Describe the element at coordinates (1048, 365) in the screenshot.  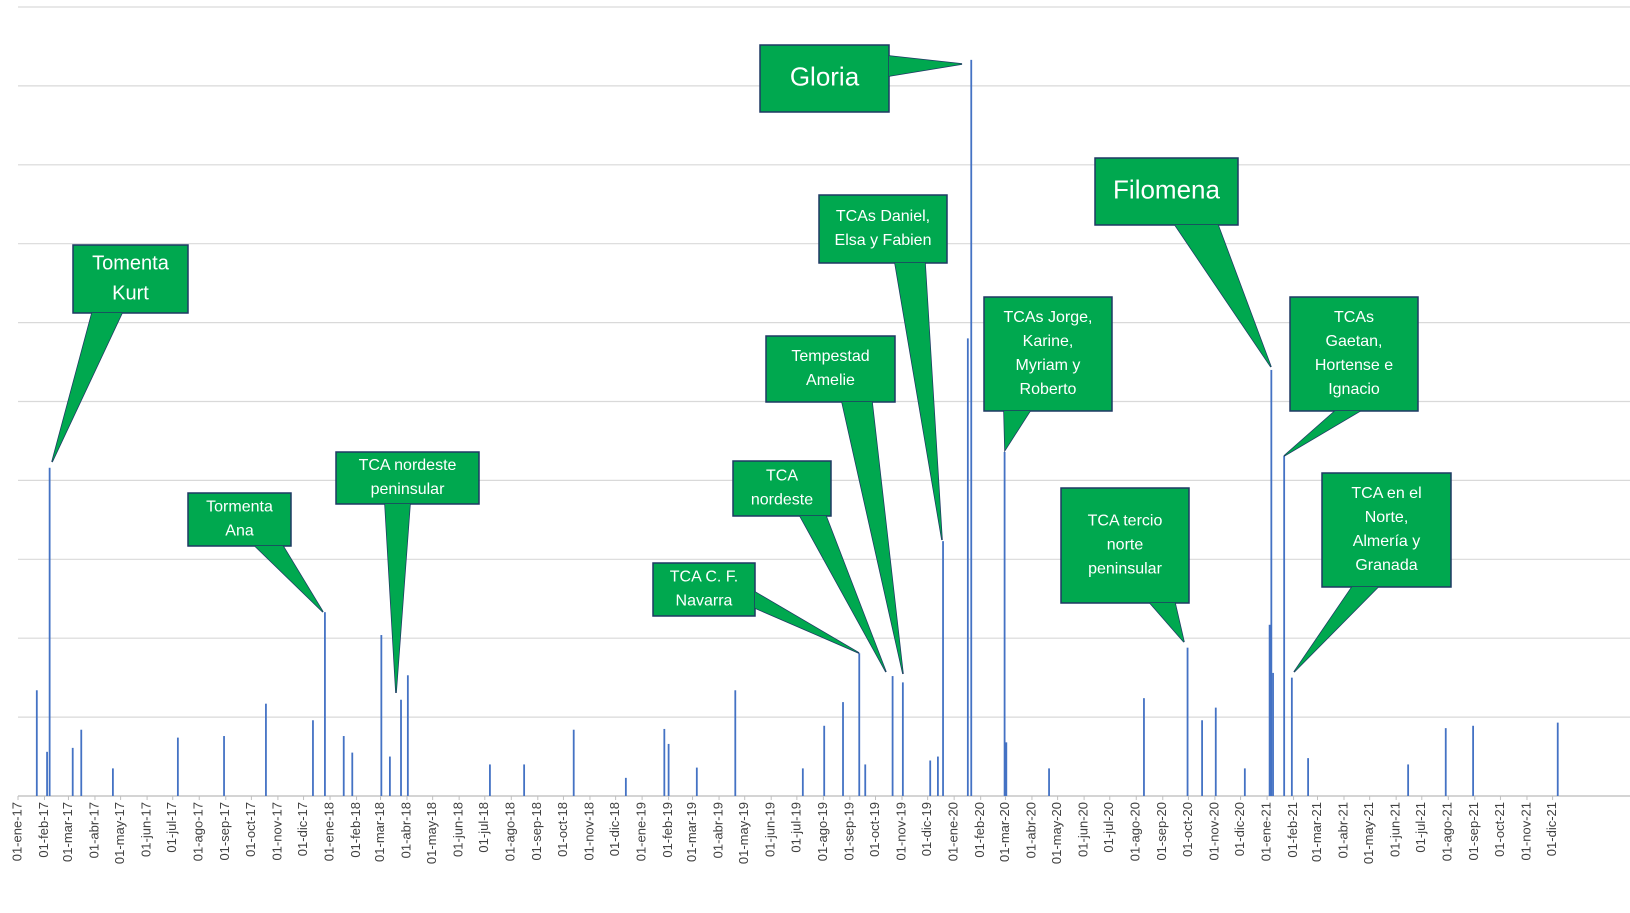
I see `callout-text: Myriam y` at that location.